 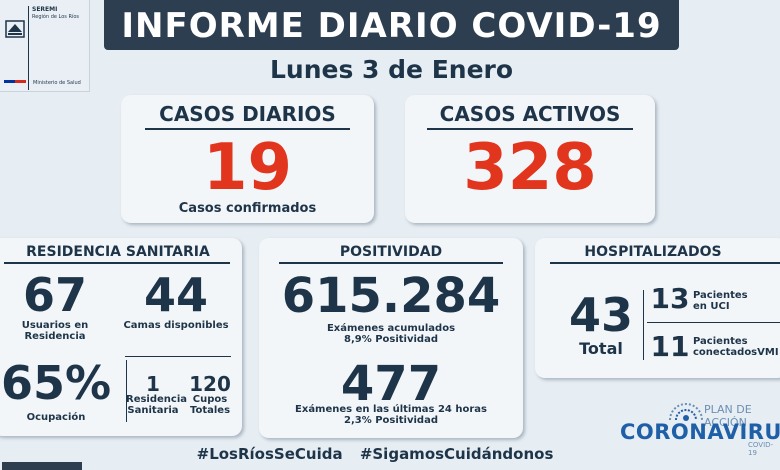 What do you see at coordinates (390, 420) in the screenshot?
I see `positividad-24h-label-2: 2,3% Positividad` at bounding box center [390, 420].